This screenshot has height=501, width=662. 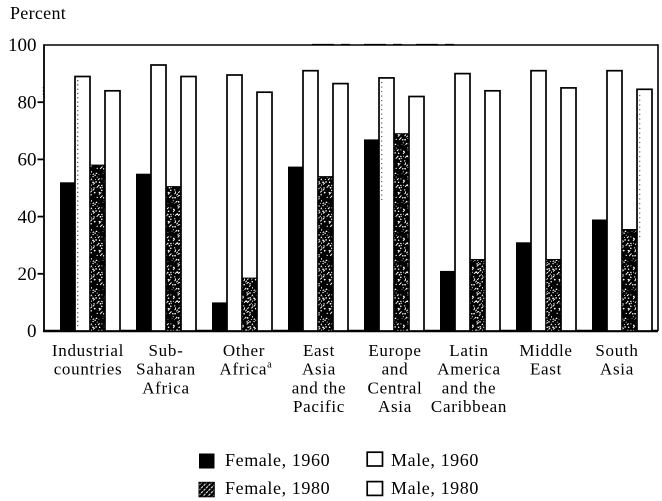 What do you see at coordinates (394, 350) in the screenshot?
I see `svg-text: Europe` at bounding box center [394, 350].